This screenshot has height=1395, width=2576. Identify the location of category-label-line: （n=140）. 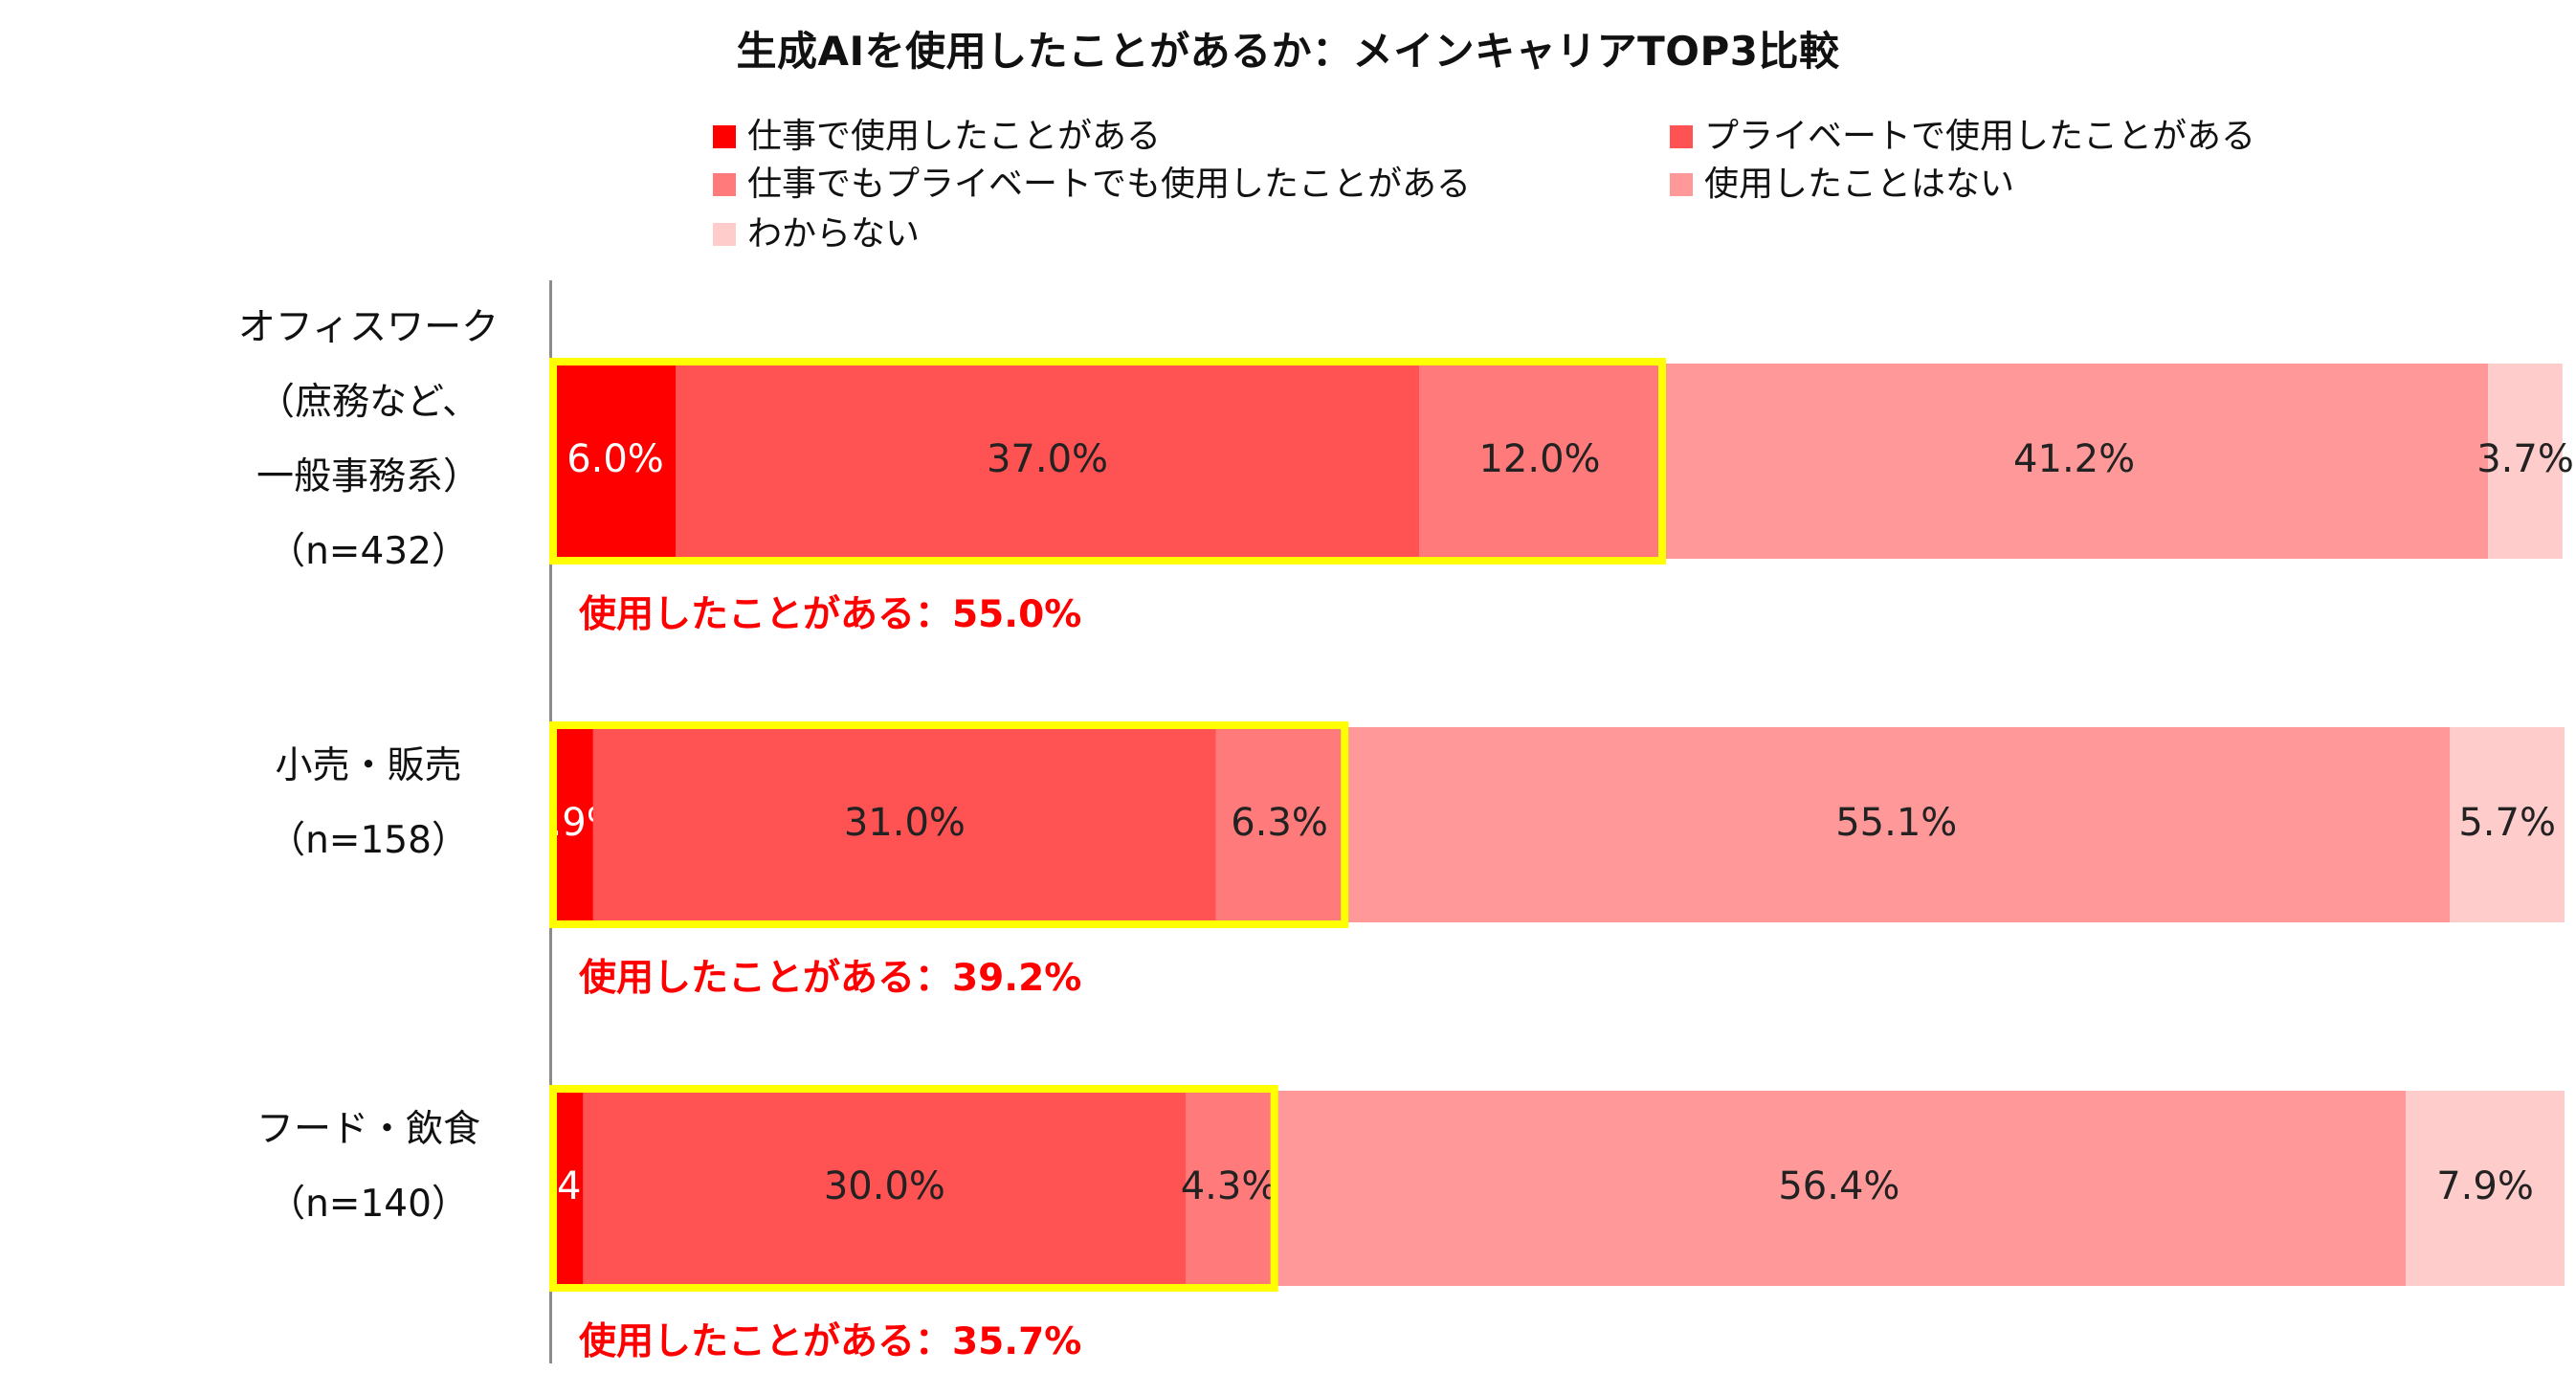
(368, 1205).